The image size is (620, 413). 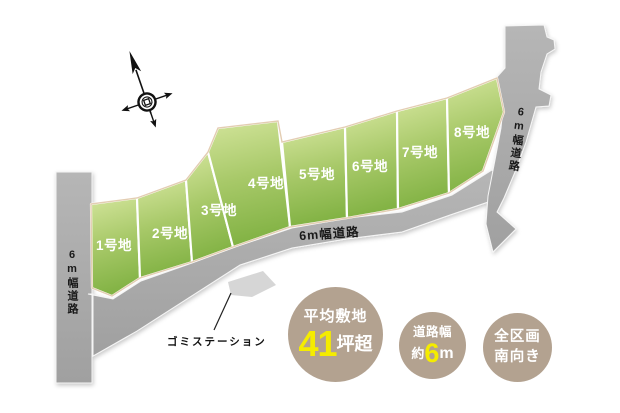 What do you see at coordinates (252, 284) in the screenshot?
I see `garbage-station-marker` at bounding box center [252, 284].